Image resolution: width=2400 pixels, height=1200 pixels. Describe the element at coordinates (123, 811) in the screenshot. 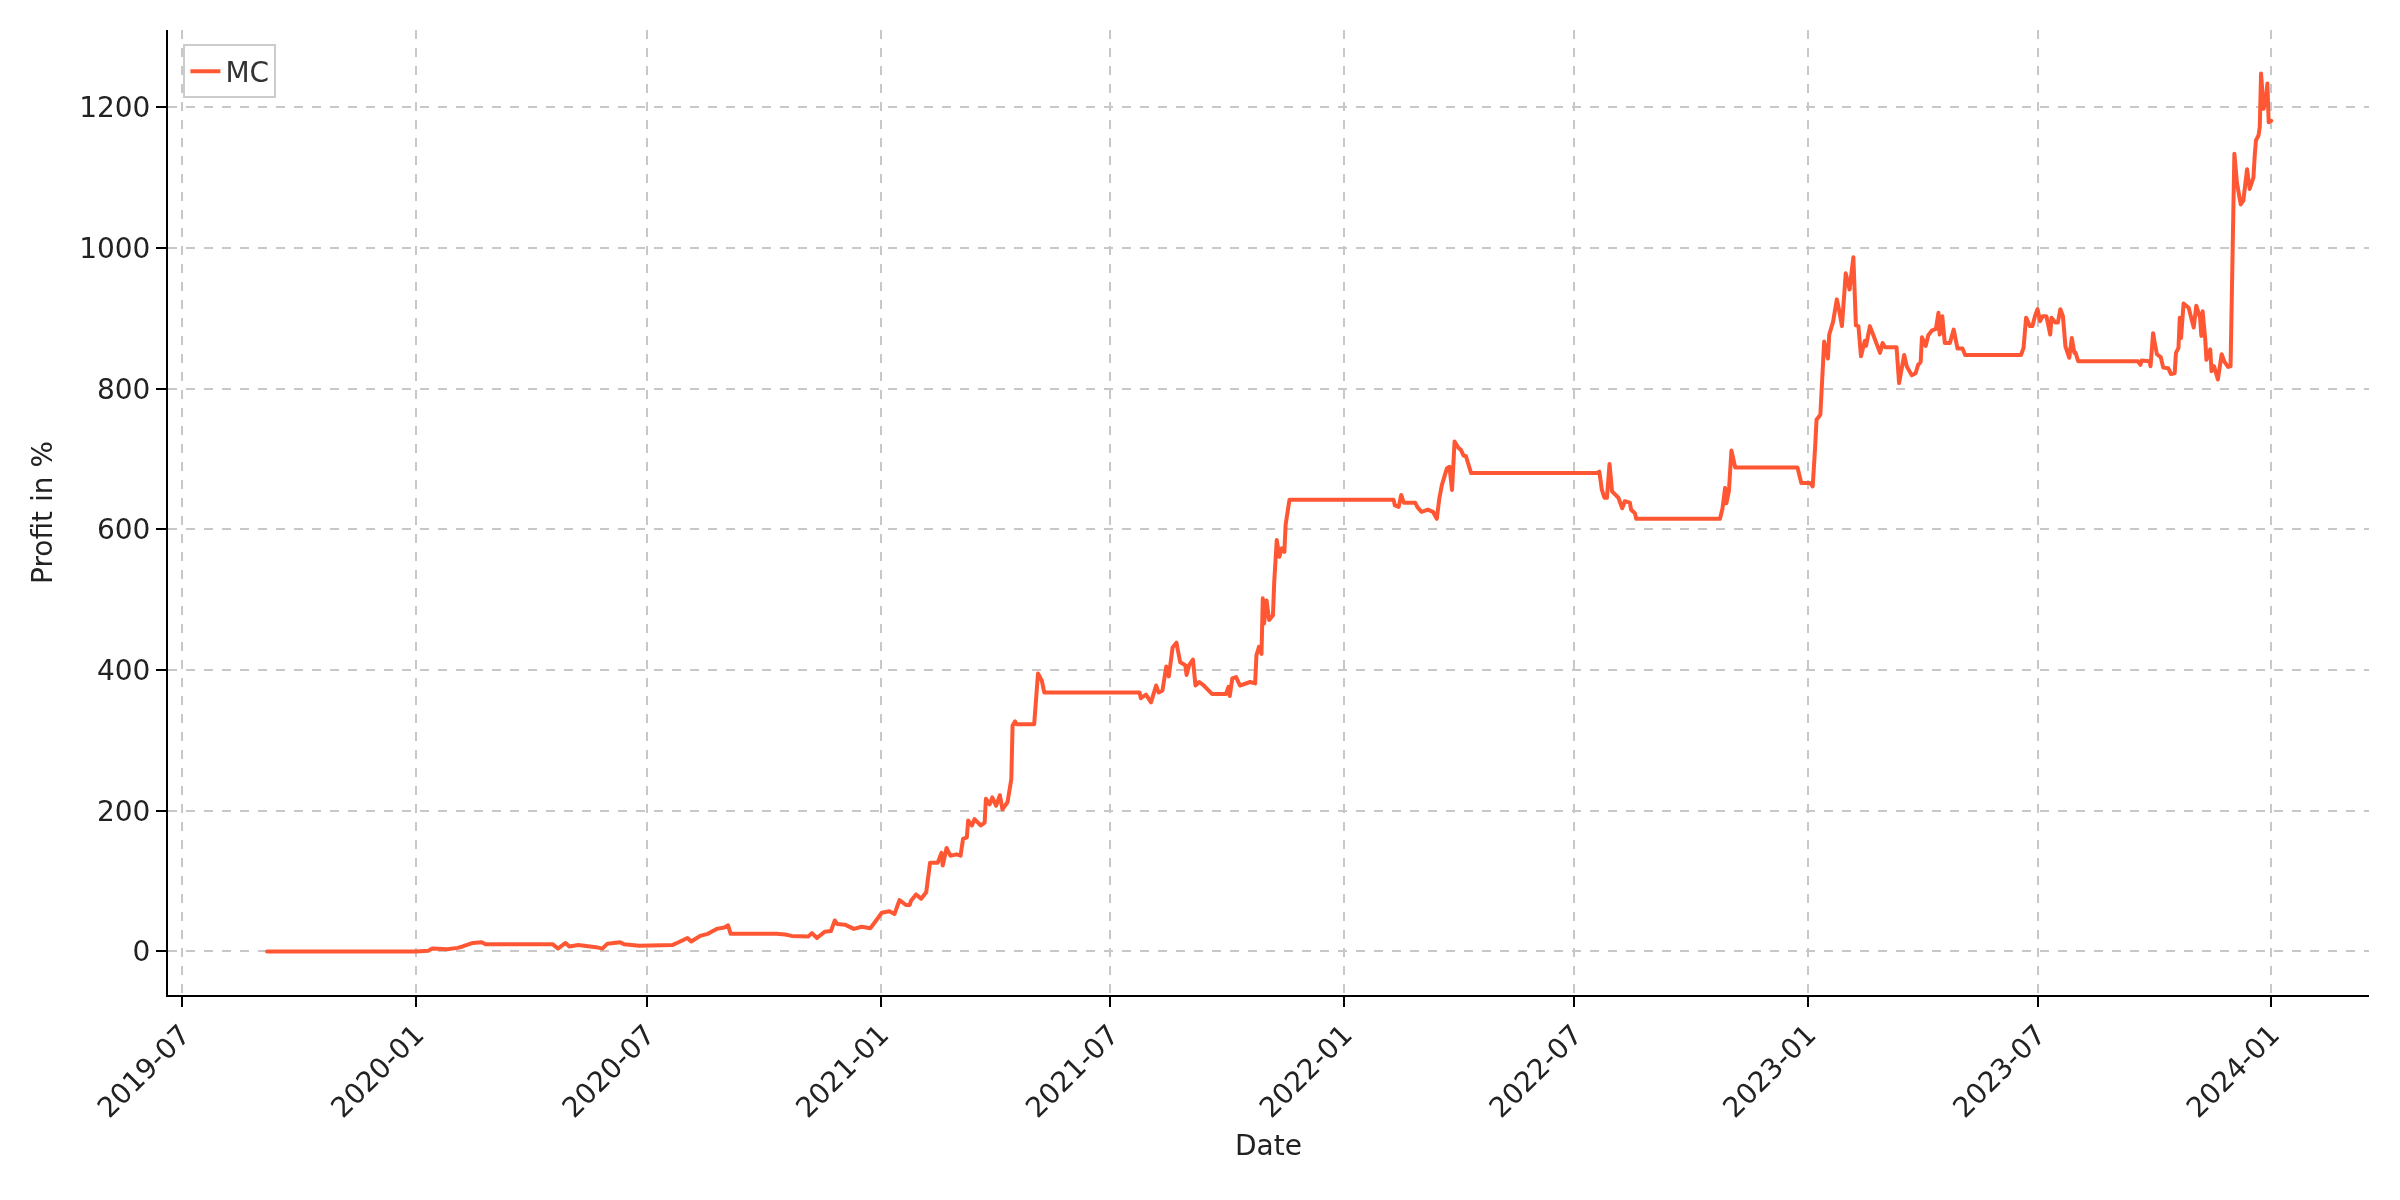

I see `y-tick-label: 200` at that location.